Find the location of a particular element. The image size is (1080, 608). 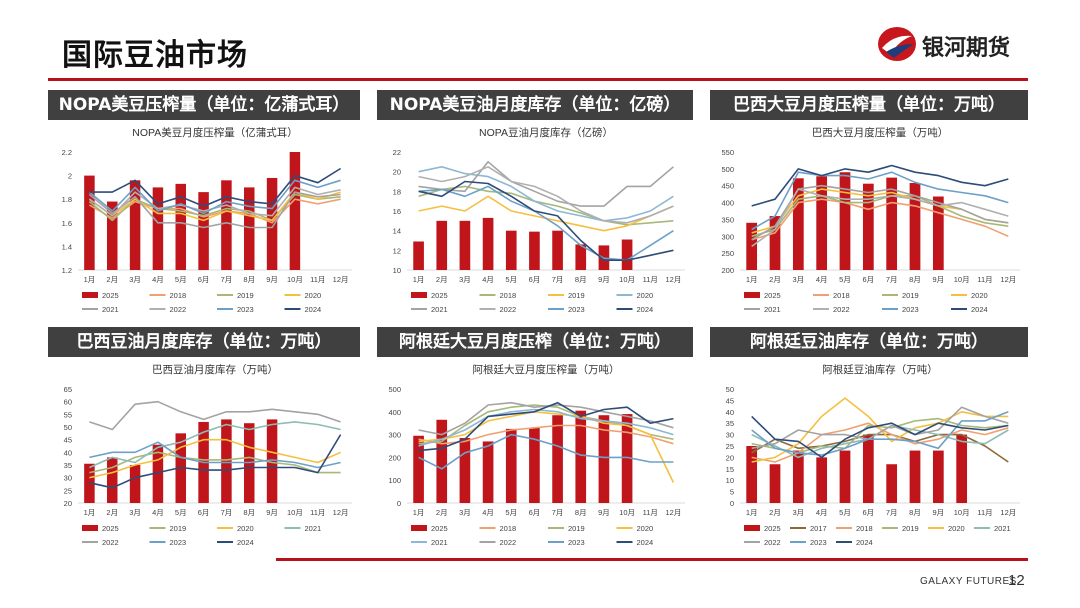

series-line-2022 is located at coordinates (880, 218).